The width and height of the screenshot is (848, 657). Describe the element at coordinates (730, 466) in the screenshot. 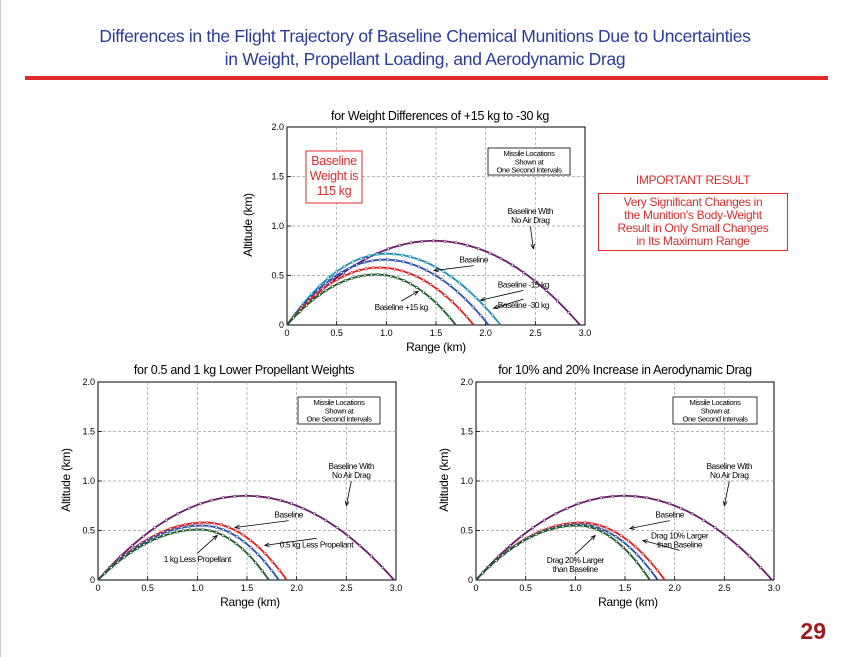

I see `curve-label: Baseline With` at that location.